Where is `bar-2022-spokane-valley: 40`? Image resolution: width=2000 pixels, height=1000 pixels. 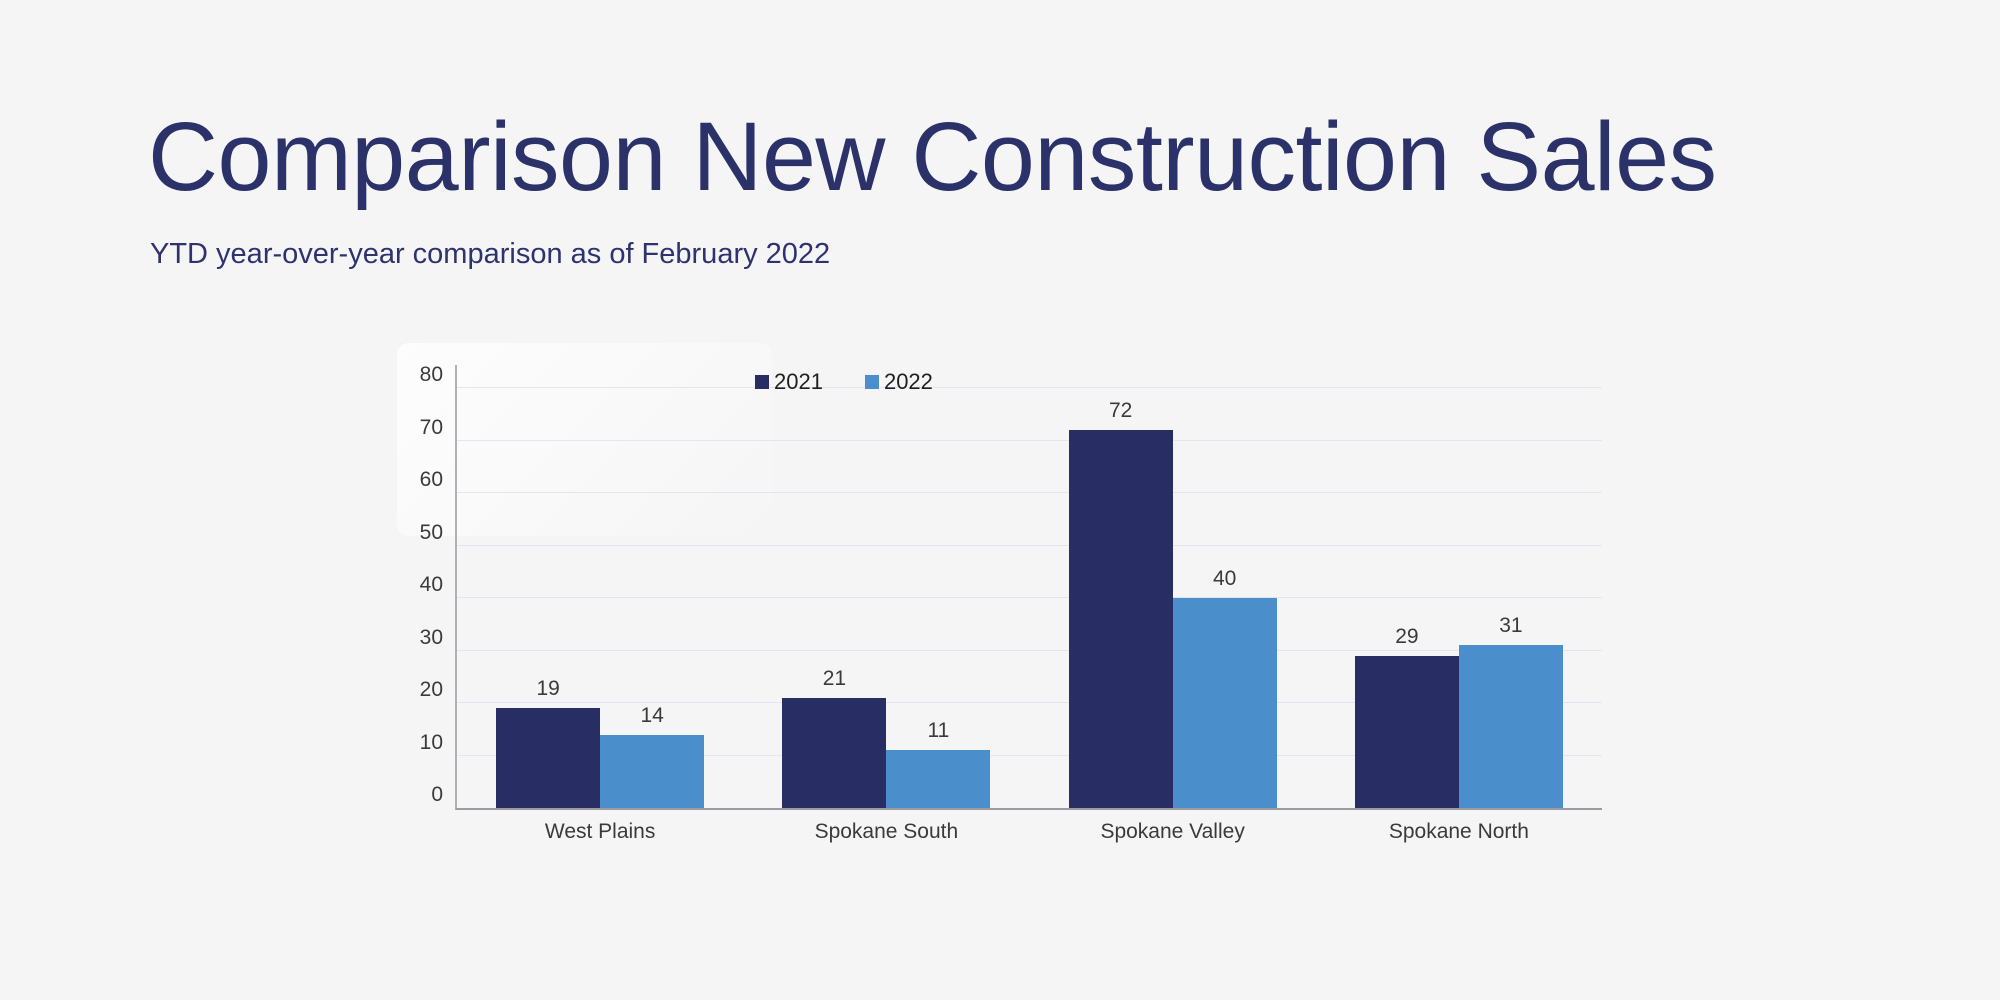 bar-2022-spokane-valley: 40 is located at coordinates (1224, 687).